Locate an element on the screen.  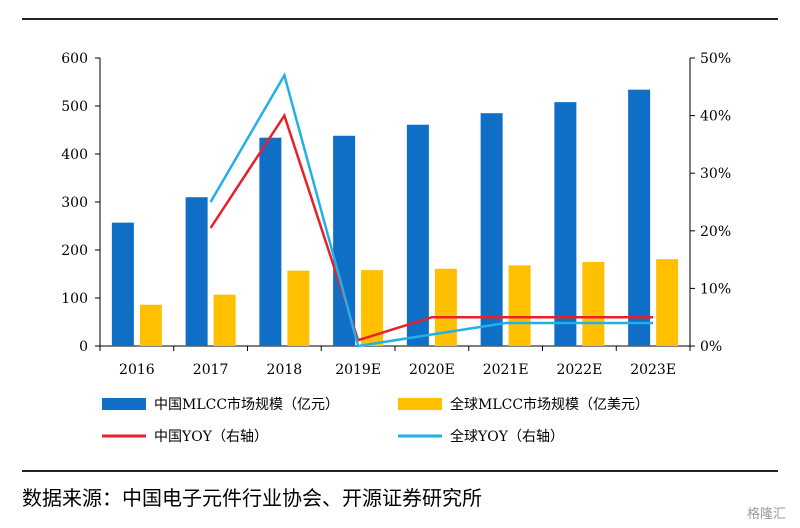
x-tick-label: 2022E is located at coordinates (579, 370).